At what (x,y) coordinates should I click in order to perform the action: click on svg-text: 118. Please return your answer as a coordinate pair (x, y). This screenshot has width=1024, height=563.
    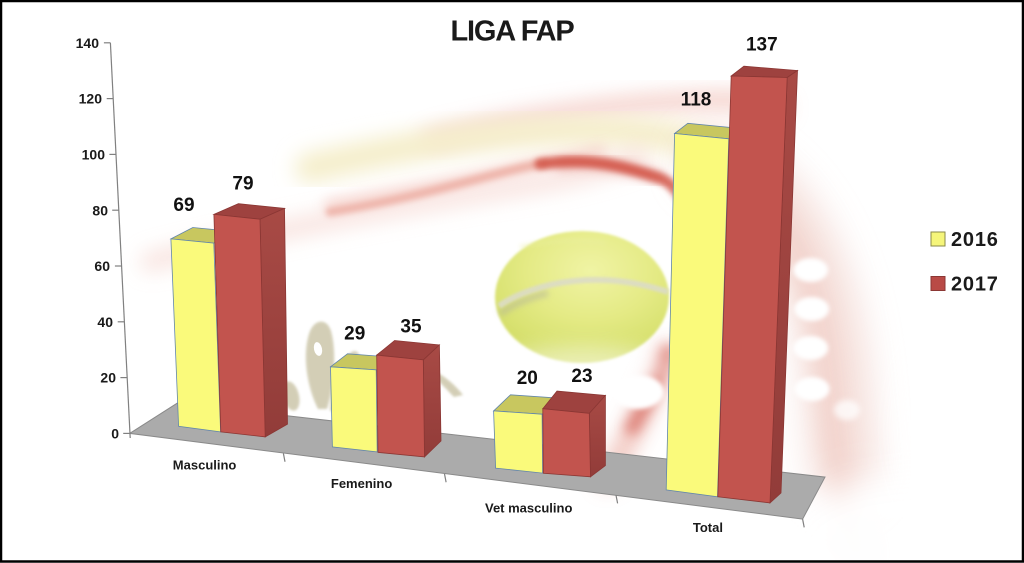
    Looking at the image, I should click on (696, 100).